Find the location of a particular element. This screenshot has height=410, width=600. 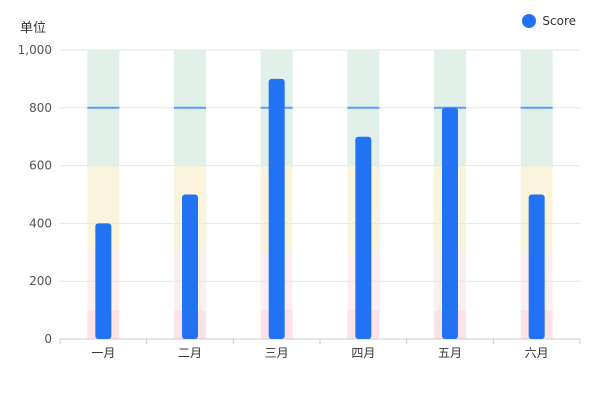

x-axis: 一月 二月 三月 四月 五月 六月 is located at coordinates (320, 349).